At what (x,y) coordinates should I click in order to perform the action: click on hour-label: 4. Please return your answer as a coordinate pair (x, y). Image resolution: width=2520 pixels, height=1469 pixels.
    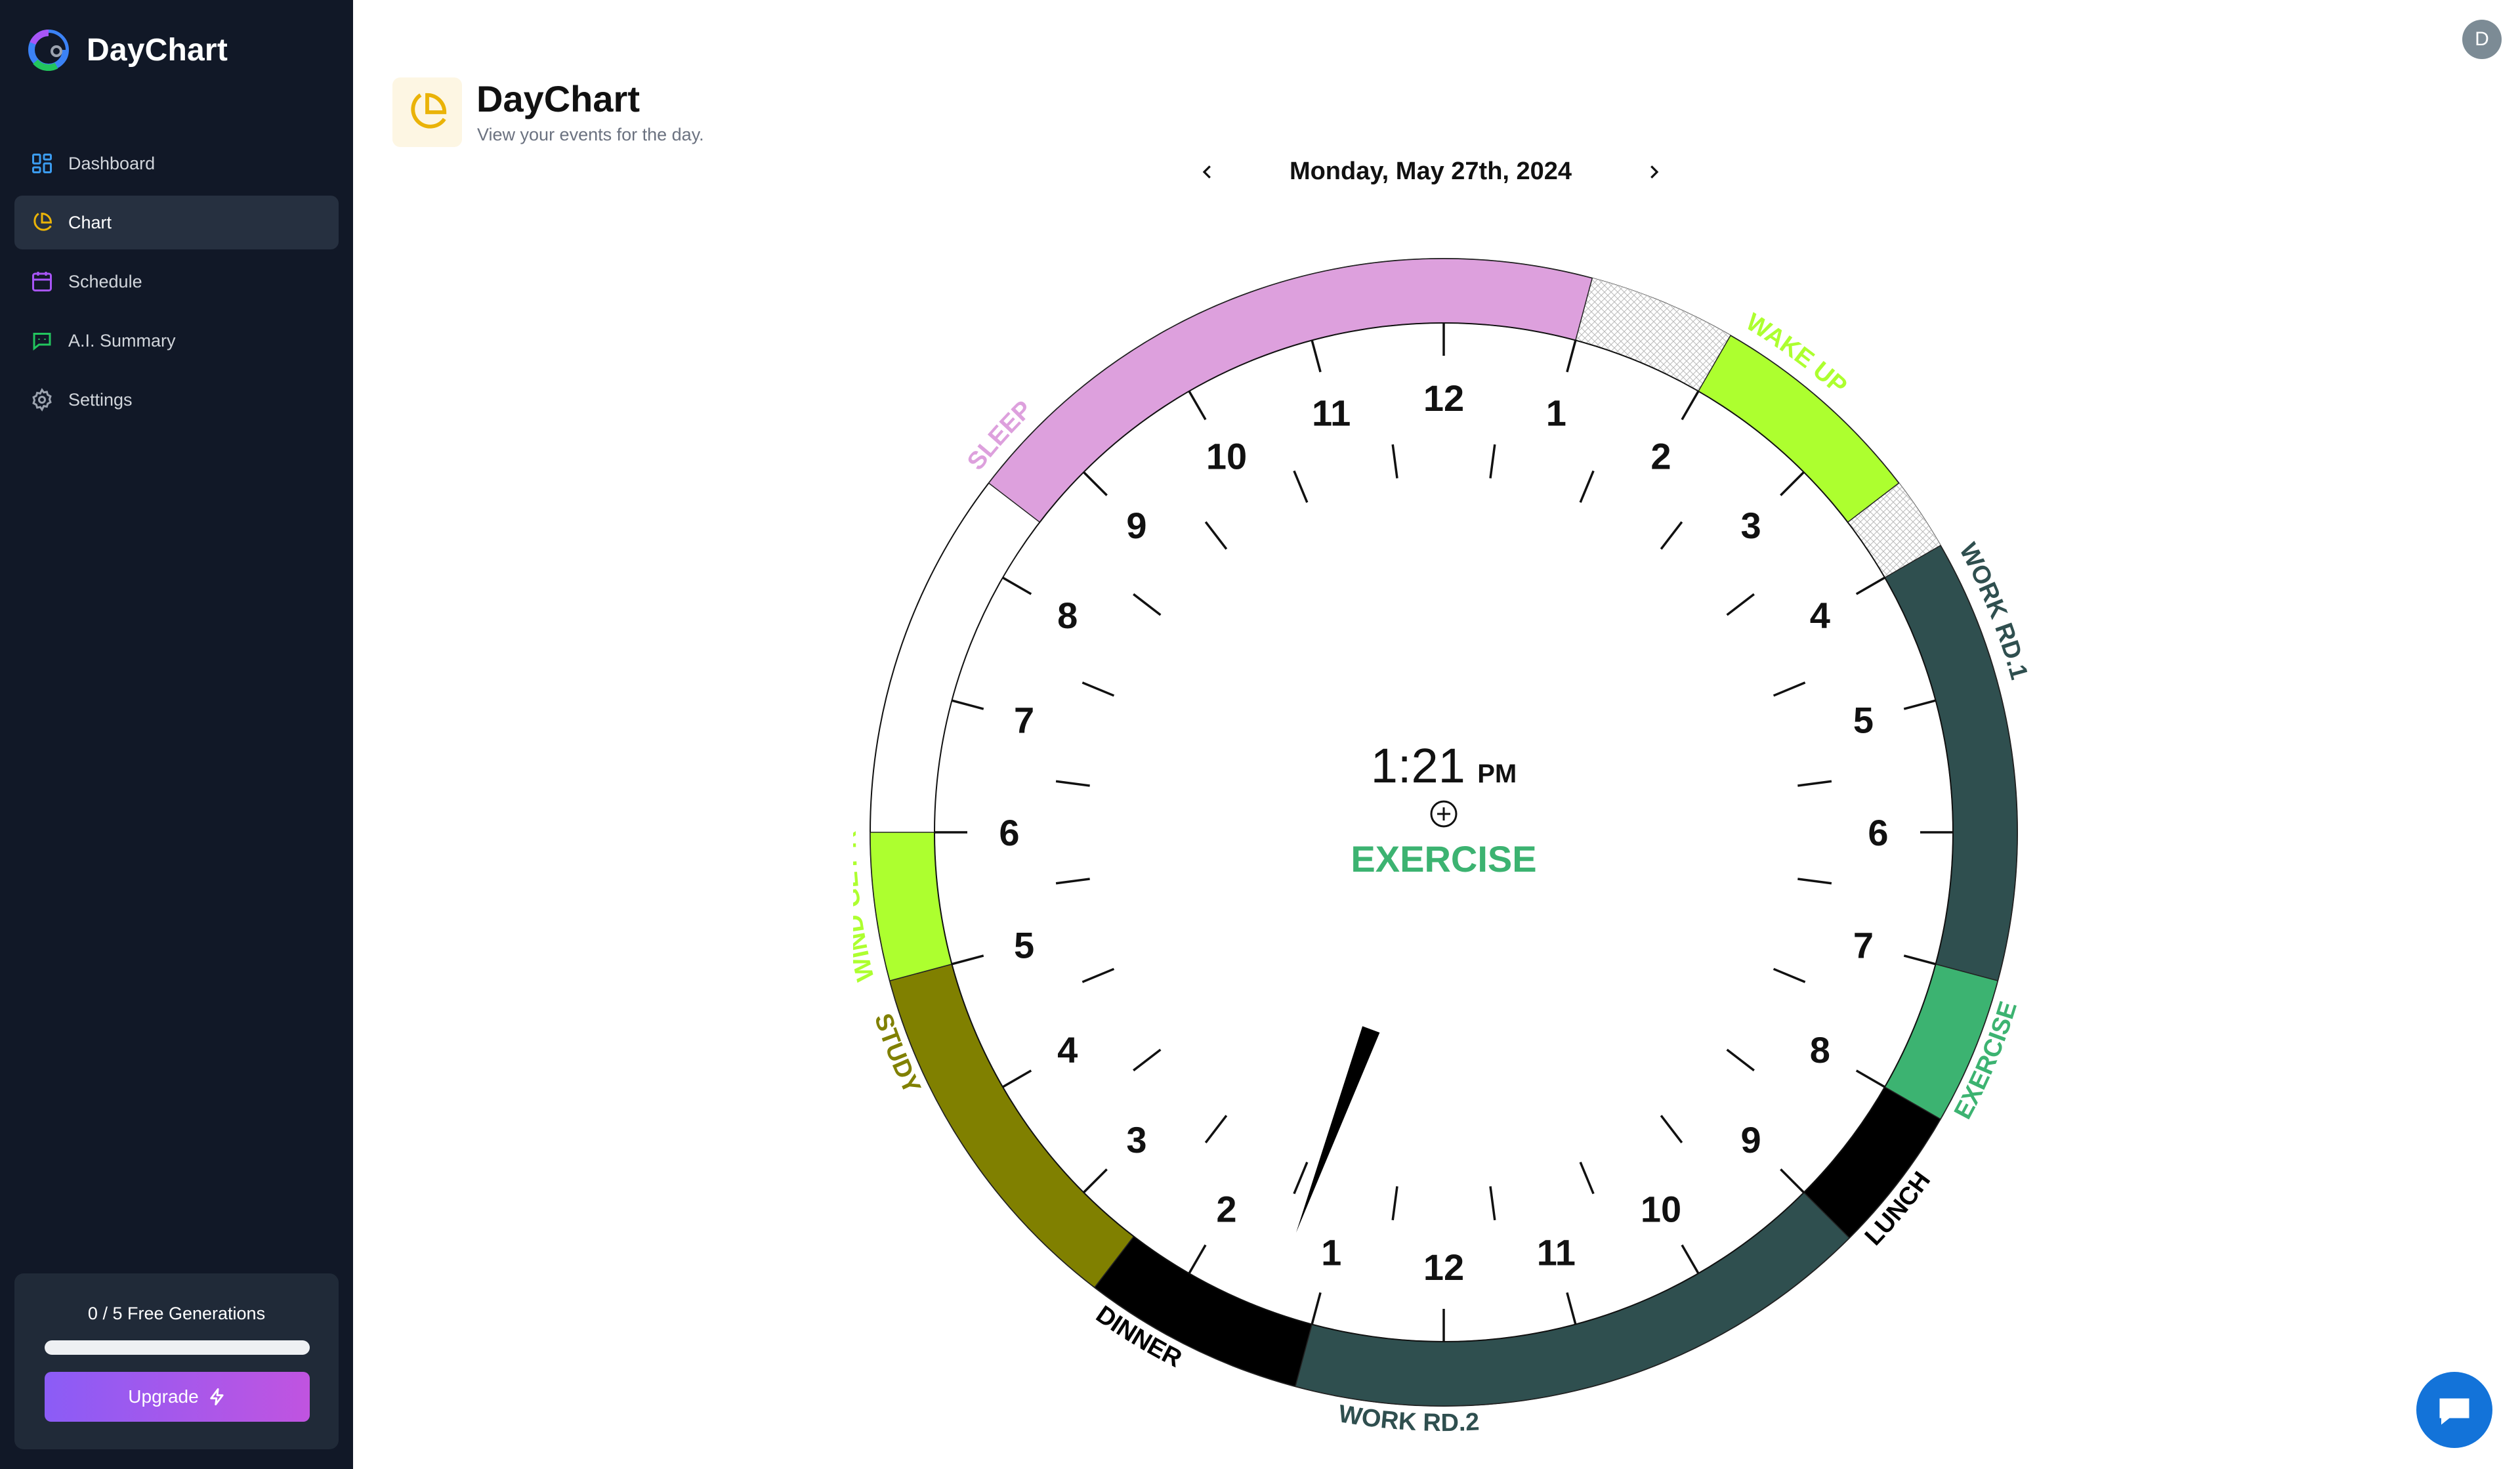
    Looking at the image, I should click on (1067, 1050).